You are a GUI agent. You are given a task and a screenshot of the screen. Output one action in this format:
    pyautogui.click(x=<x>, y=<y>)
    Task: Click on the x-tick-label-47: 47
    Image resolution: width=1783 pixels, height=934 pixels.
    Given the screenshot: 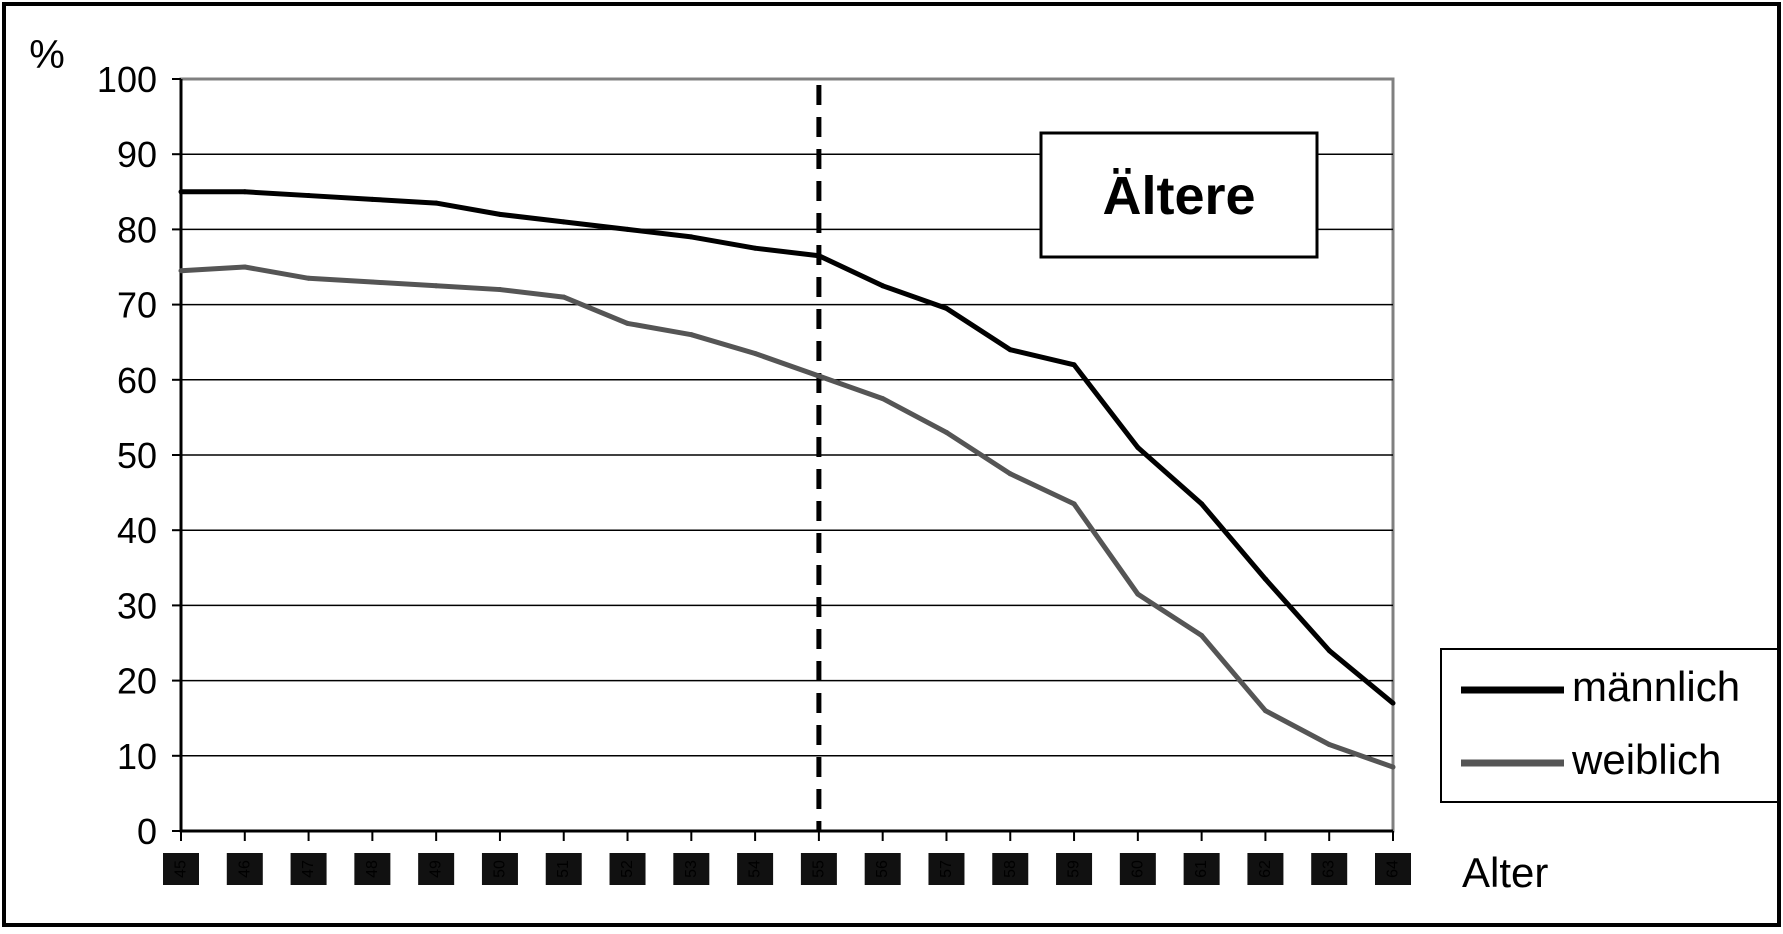 What is the action you would take?
    pyautogui.click(x=308, y=869)
    